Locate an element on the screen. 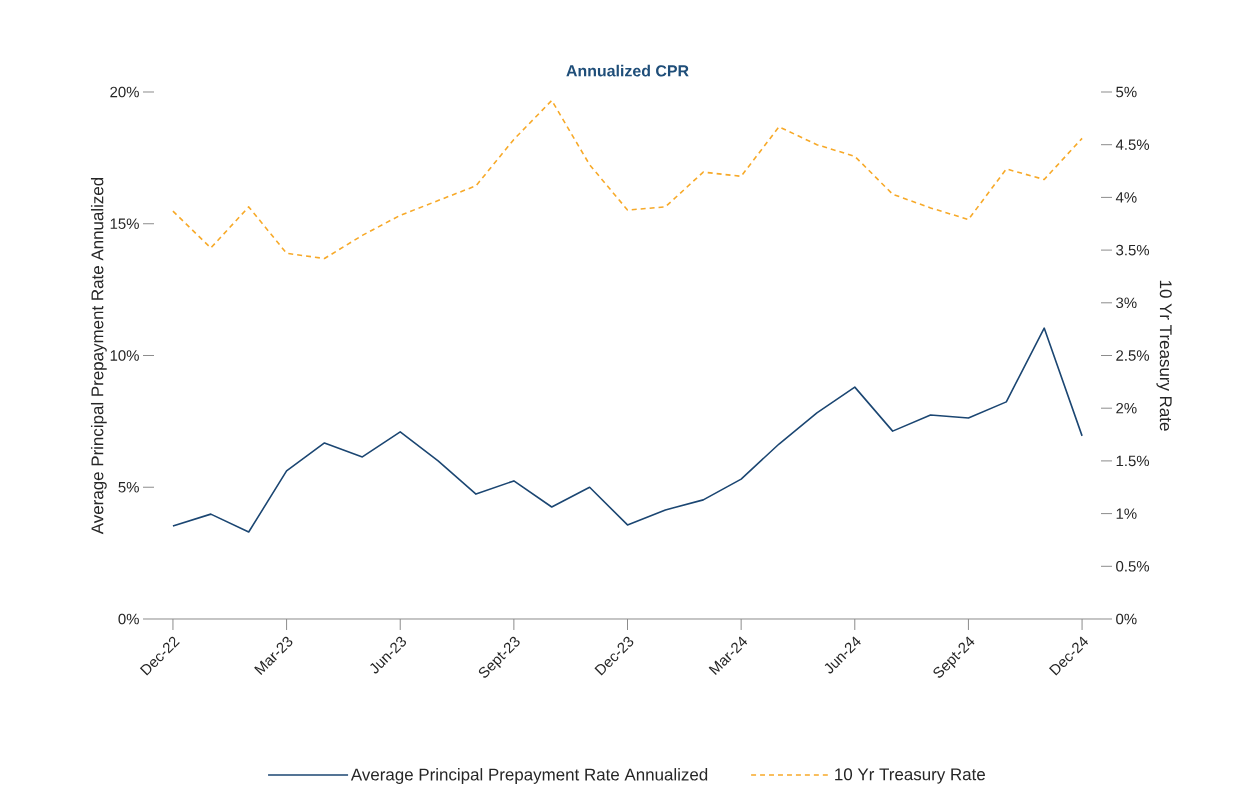 This screenshot has width=1244, height=801. legend-label: Average Principal Prepayment Rate Annualized is located at coordinates (529, 776).